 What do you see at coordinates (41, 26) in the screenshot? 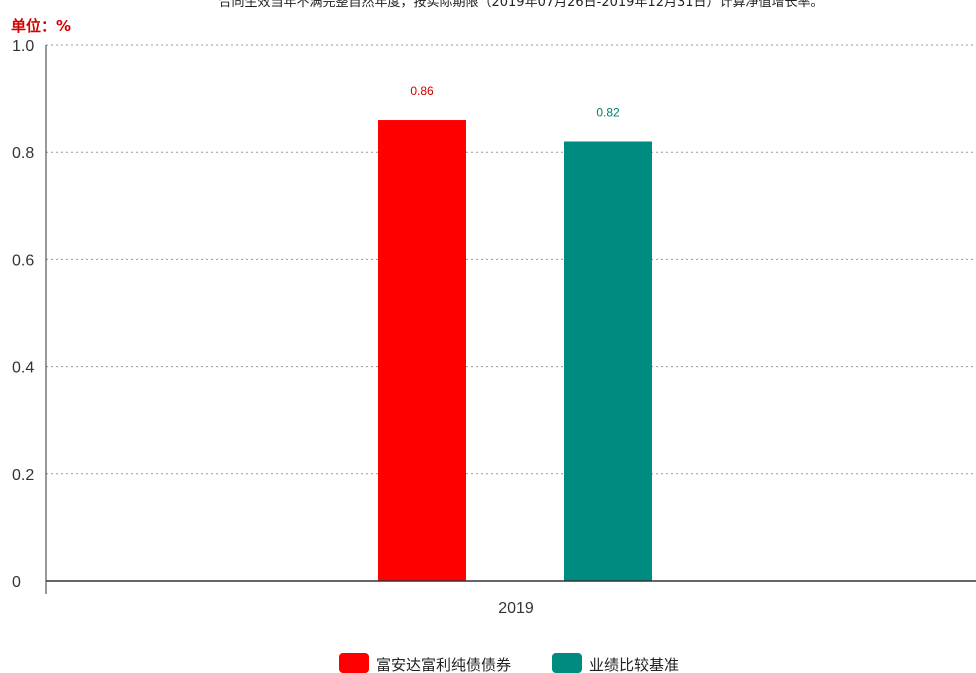
I see `unit-label: 单位：%` at bounding box center [41, 26].